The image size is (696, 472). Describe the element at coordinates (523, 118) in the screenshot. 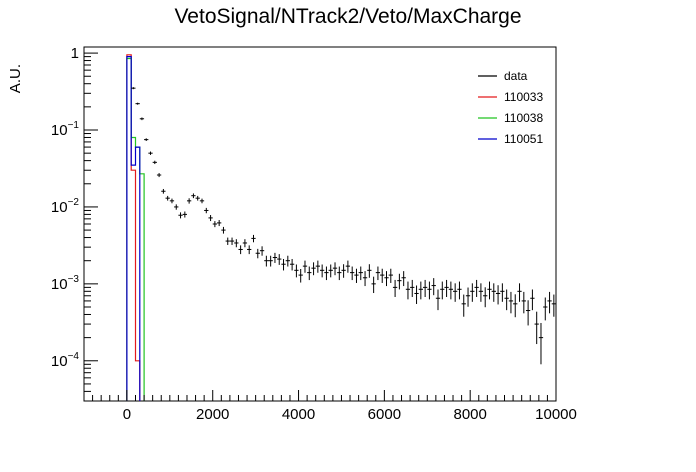

I see `legend-label: 110038` at that location.